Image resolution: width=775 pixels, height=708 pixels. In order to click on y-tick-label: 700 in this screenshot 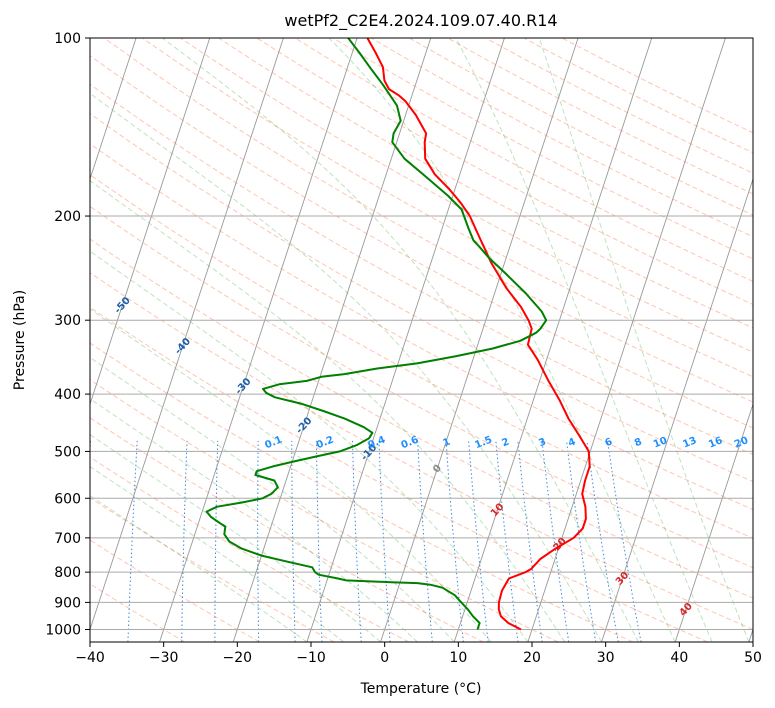, I will do `click(67, 539)`.